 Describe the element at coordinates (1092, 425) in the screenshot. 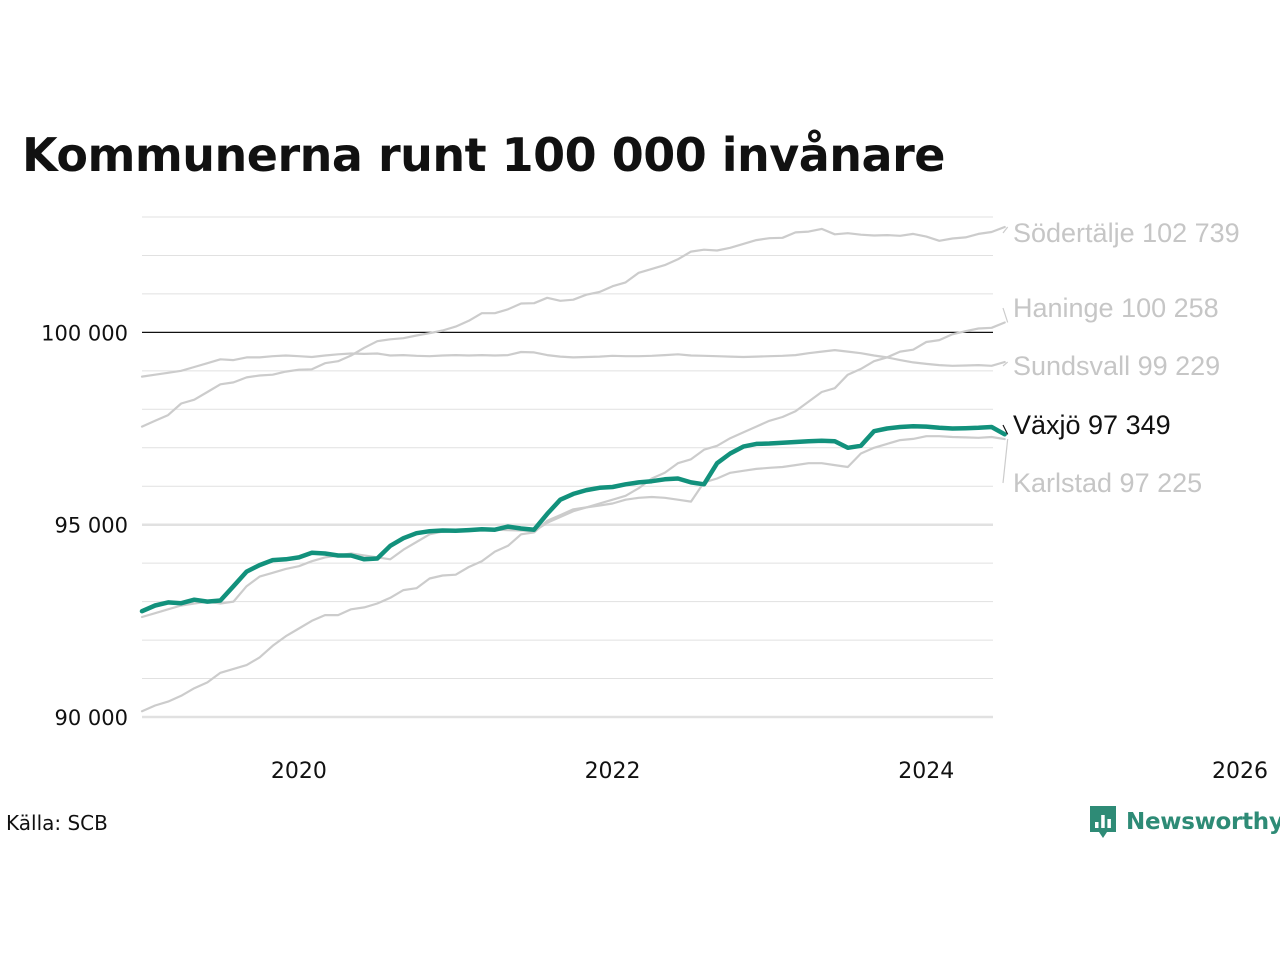

I see `series-label-v-xj-: Växjö 97 349` at that location.